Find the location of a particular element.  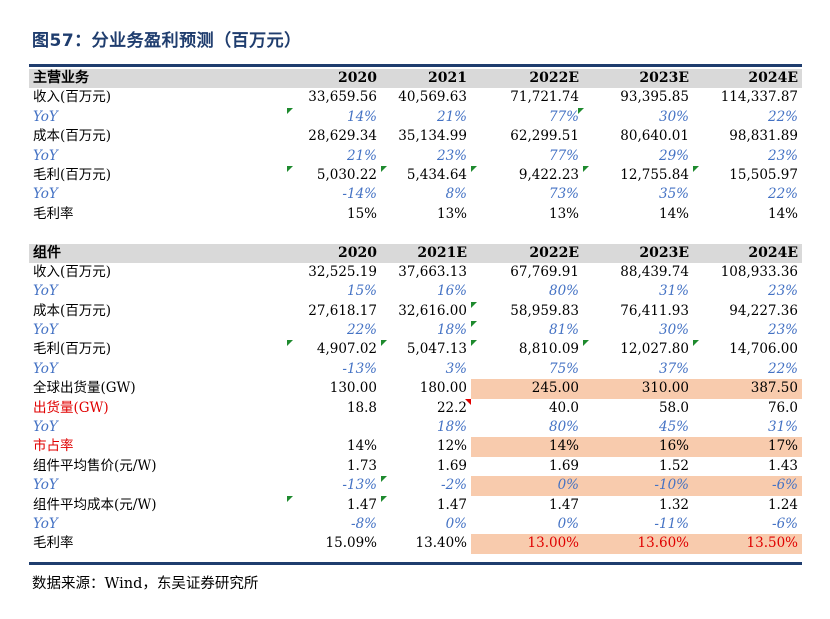

cell: 15.09% is located at coordinates (351, 543).